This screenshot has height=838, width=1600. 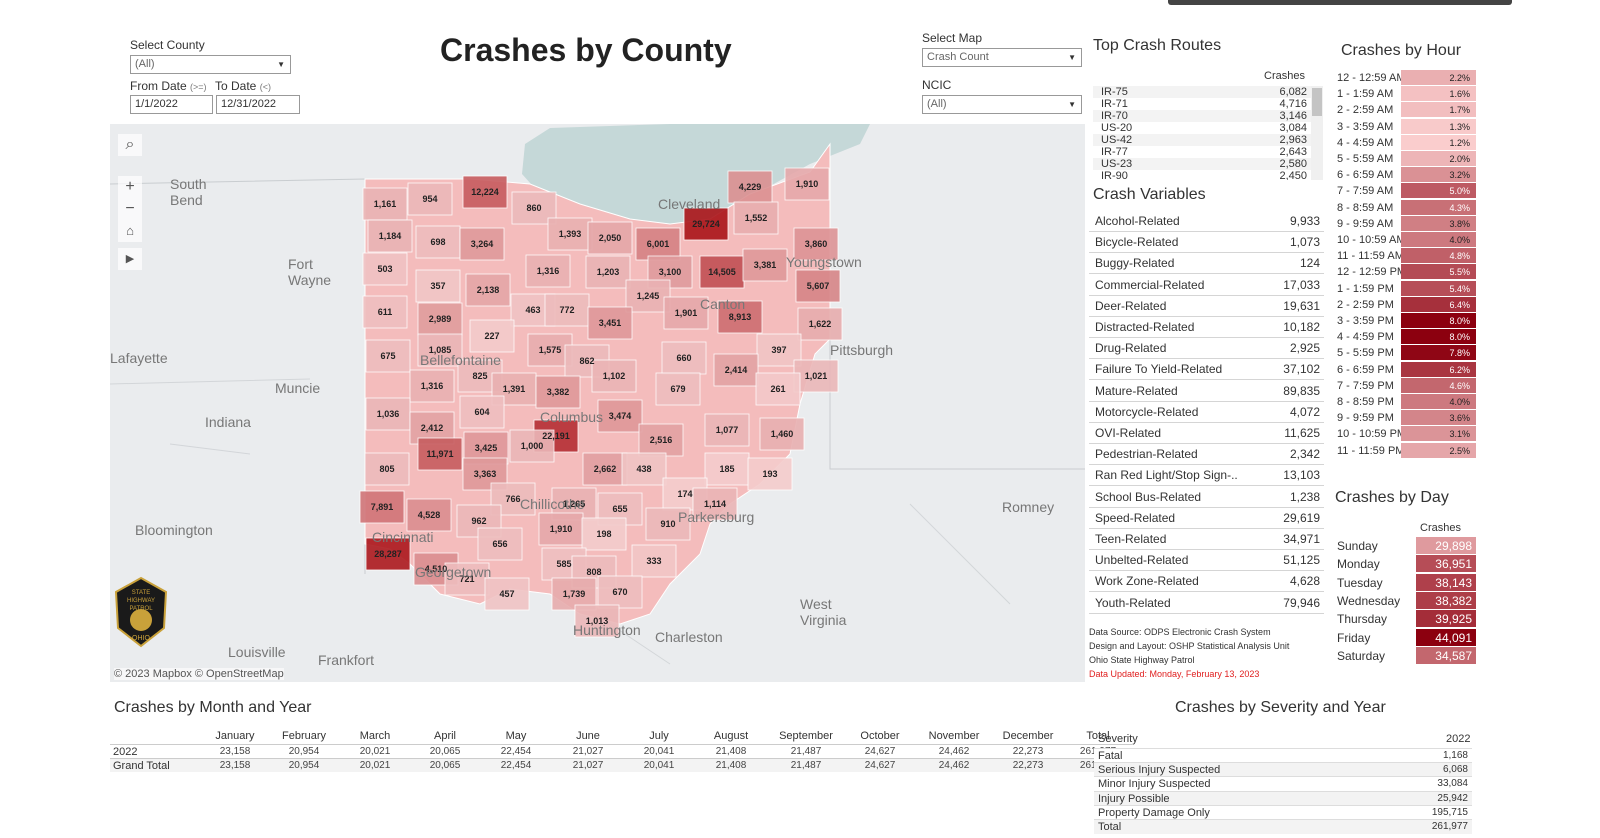 What do you see at coordinates (130, 187) in the screenshot?
I see `zoom-in-icon: +` at bounding box center [130, 187].